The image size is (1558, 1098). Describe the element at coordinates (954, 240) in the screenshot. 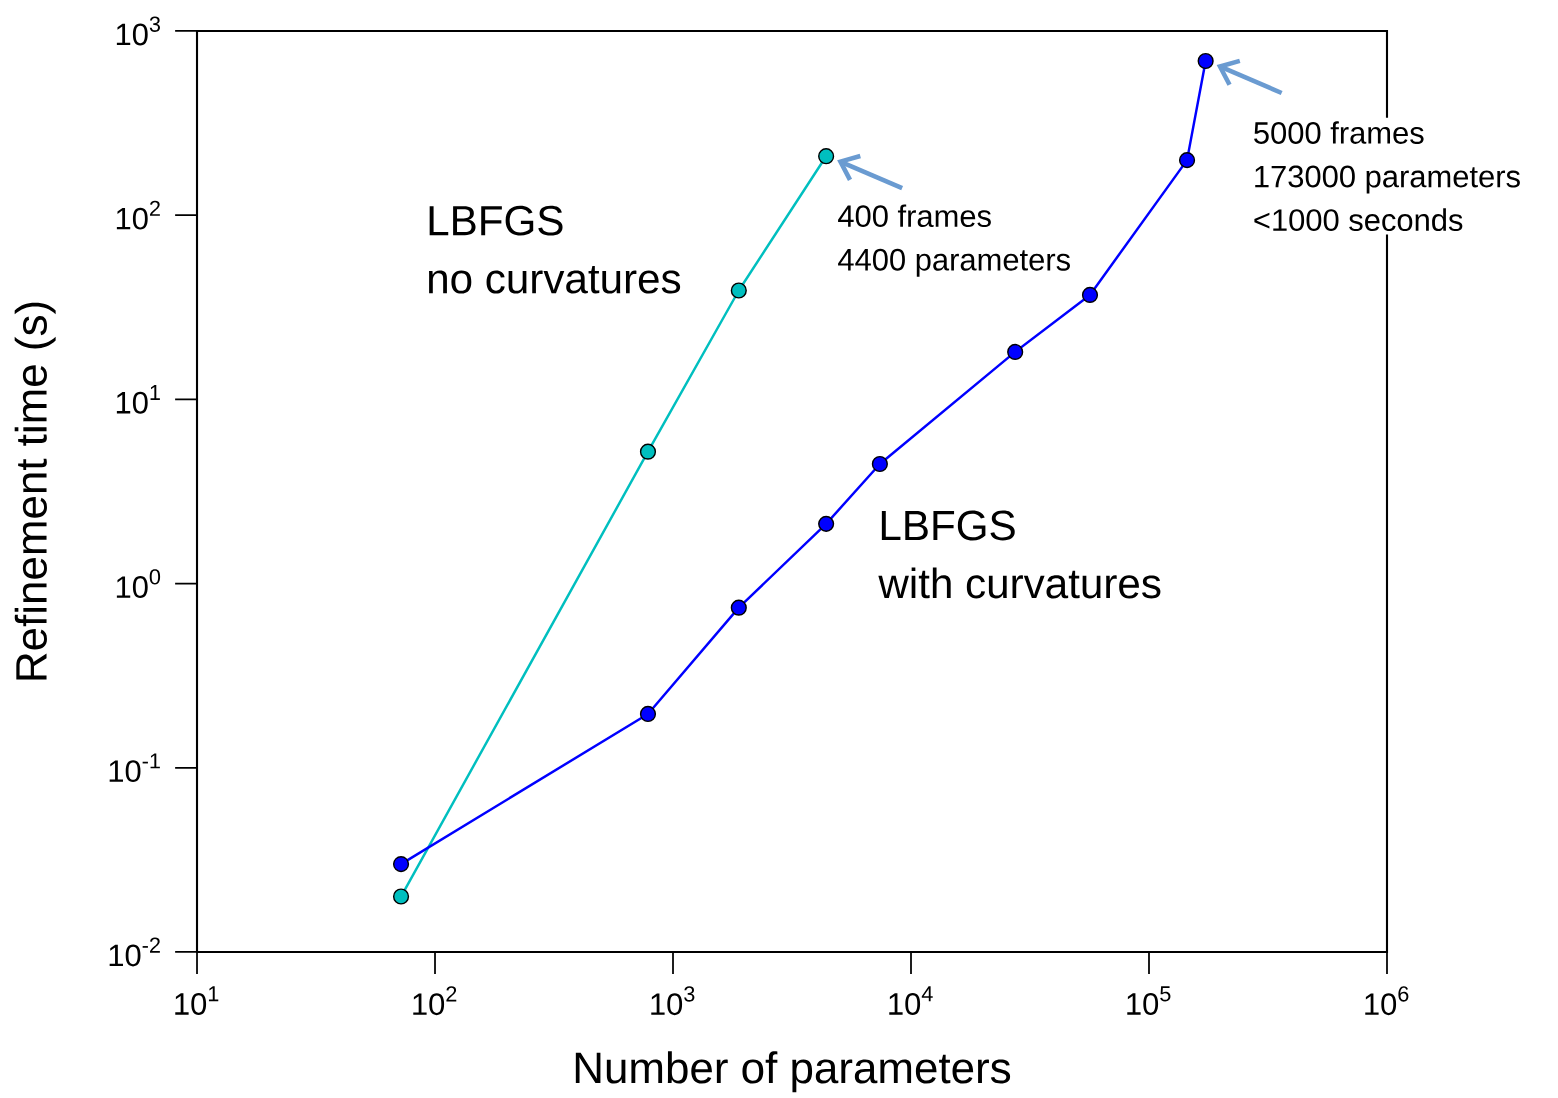

I see `annotation: 400 frames 4400 parameters` at that location.